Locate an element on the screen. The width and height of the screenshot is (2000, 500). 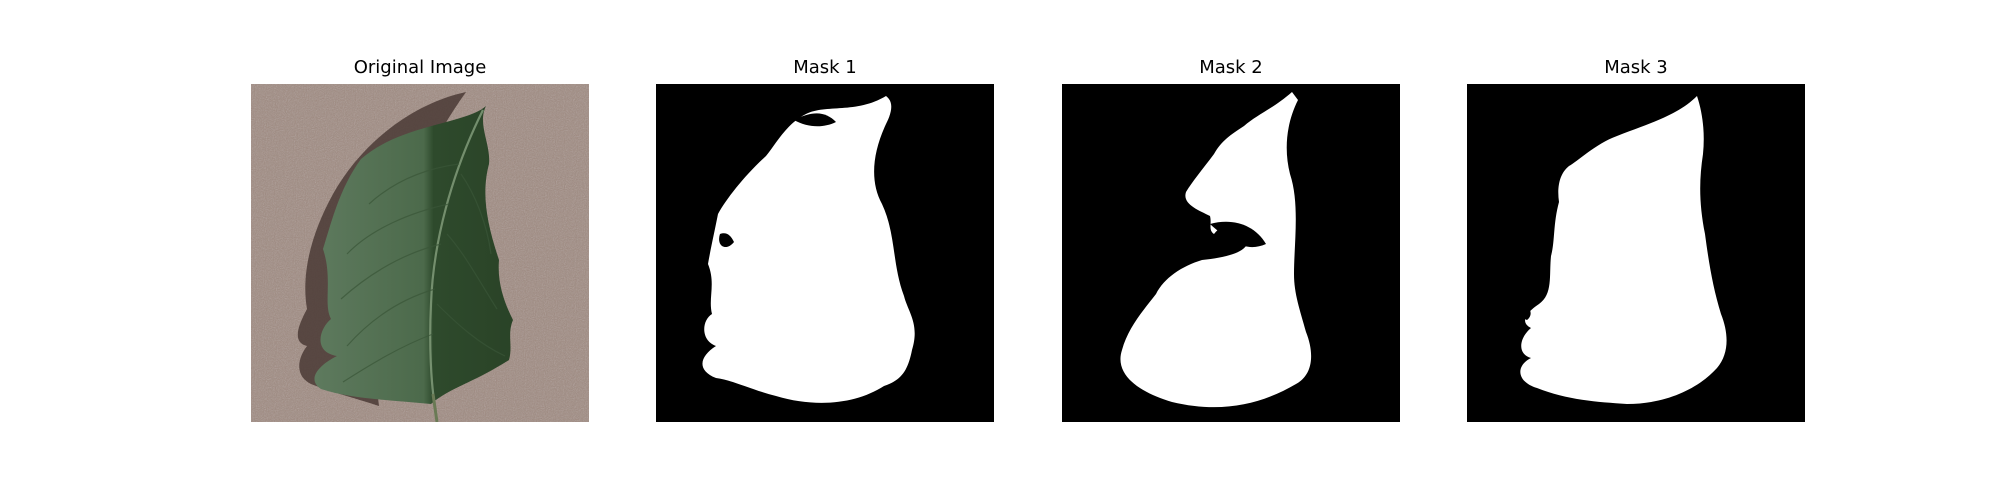
mask2-image is located at coordinates (1231, 253).